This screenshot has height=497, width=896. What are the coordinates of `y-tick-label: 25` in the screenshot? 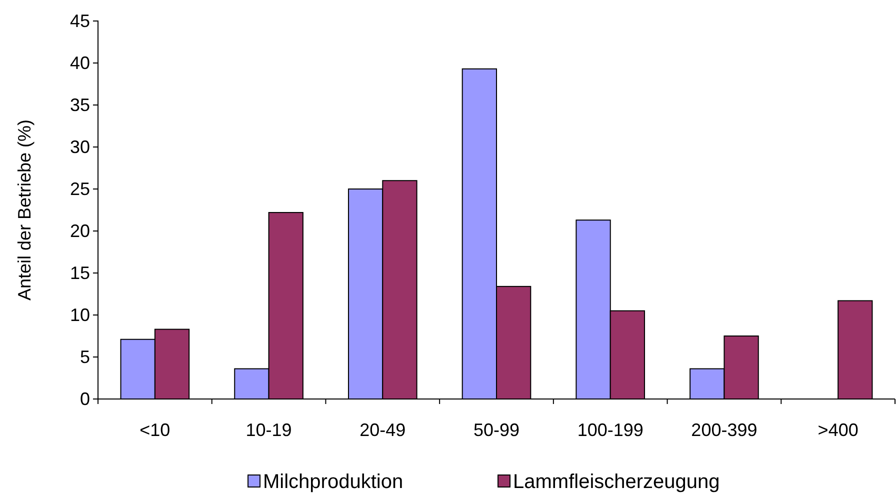 It's located at (80, 188).